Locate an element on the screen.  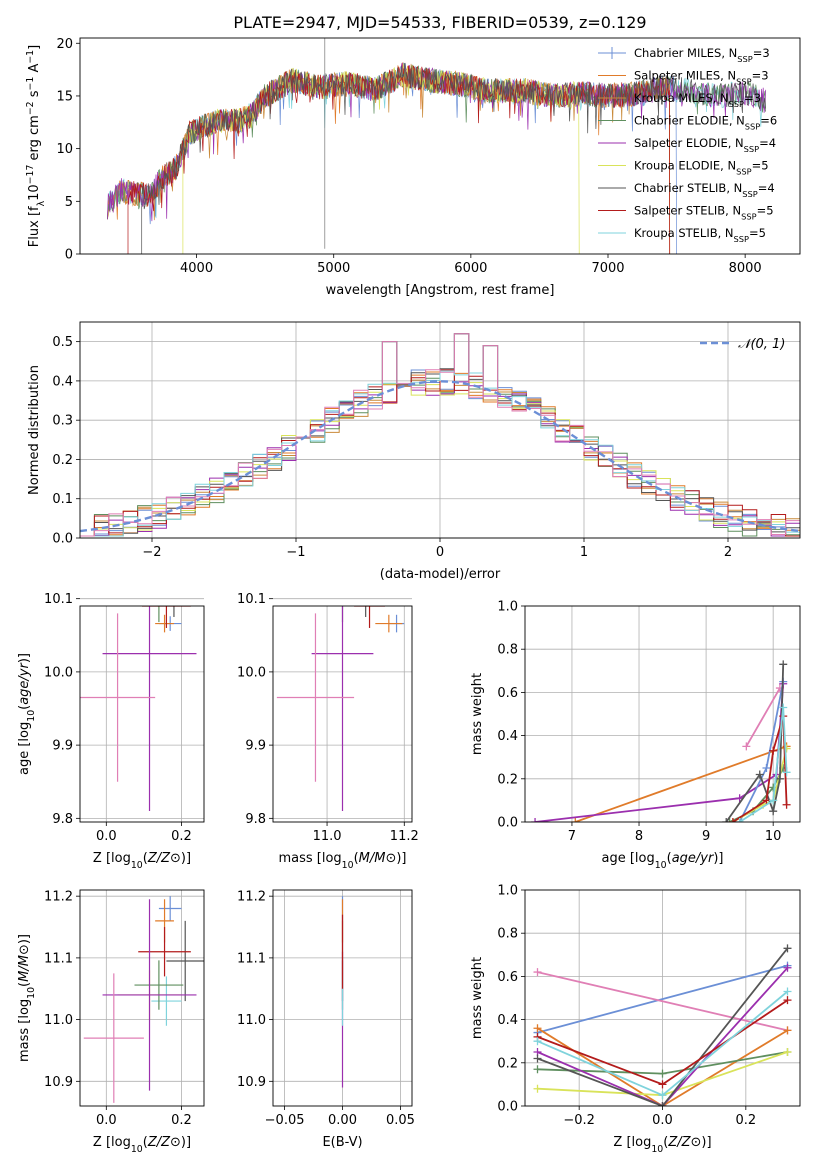
x-tick-label: 9 is located at coordinates (706, 836).